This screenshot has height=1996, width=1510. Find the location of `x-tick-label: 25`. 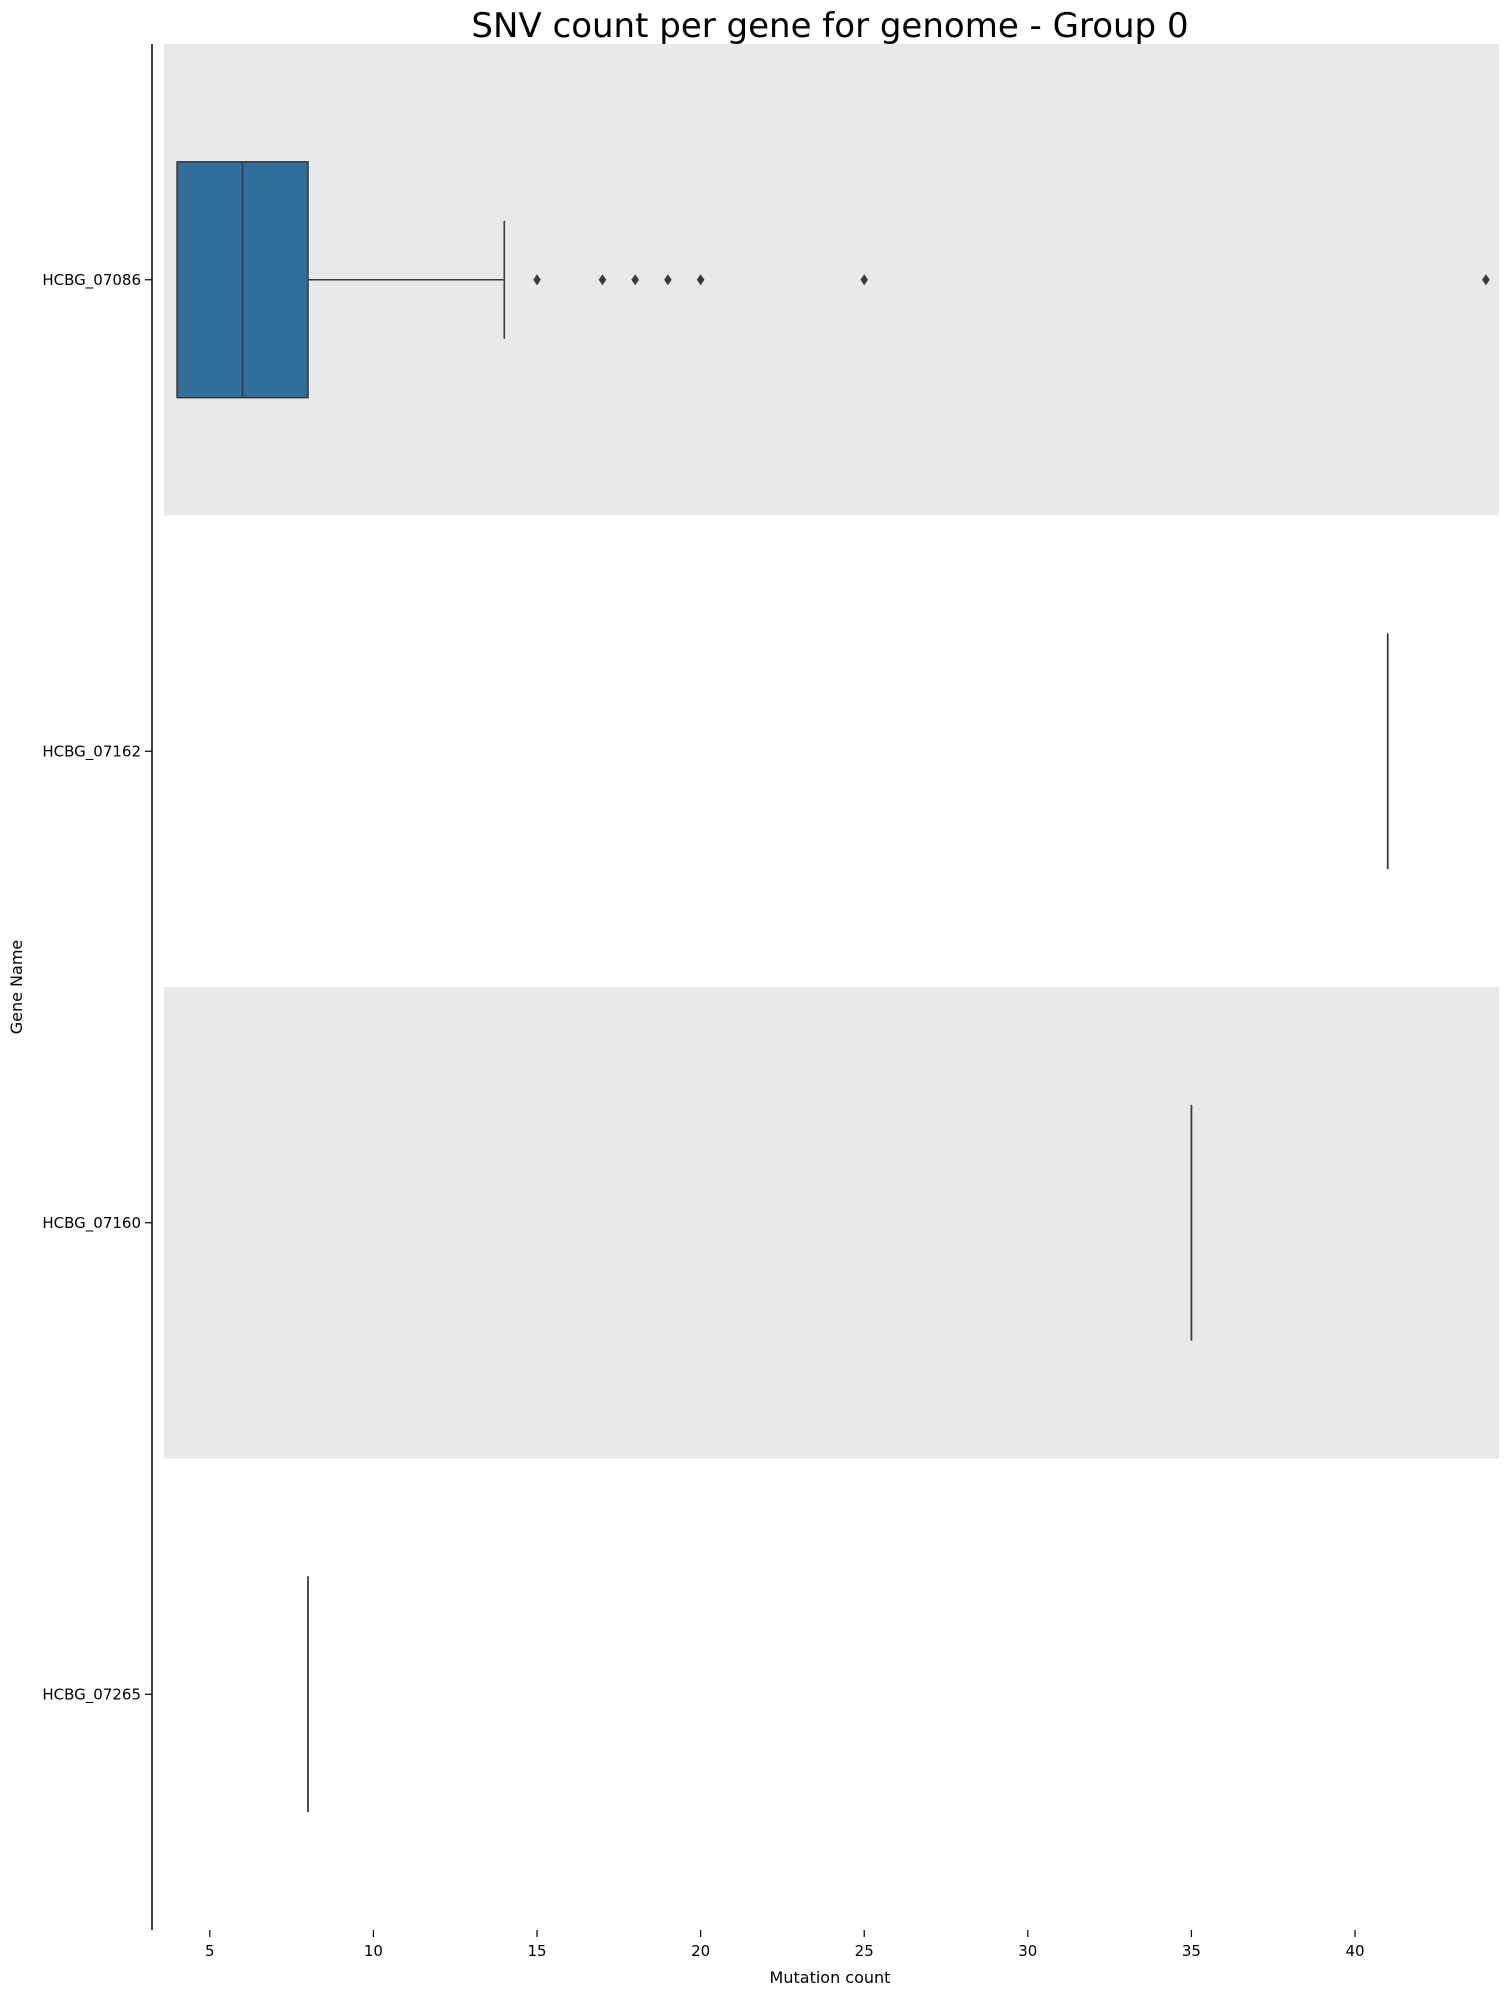

x-tick-label: 25 is located at coordinates (864, 1951).